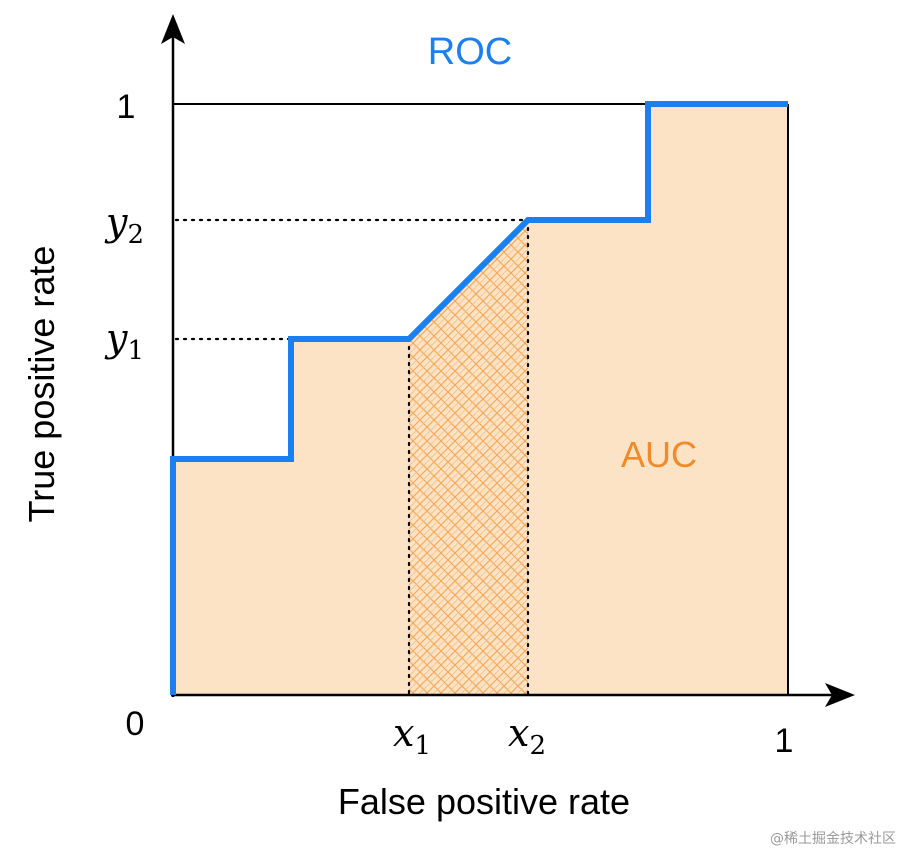 This screenshot has height=856, width=906. I want to click on y-axis-arrow-icon, so click(173, 29).